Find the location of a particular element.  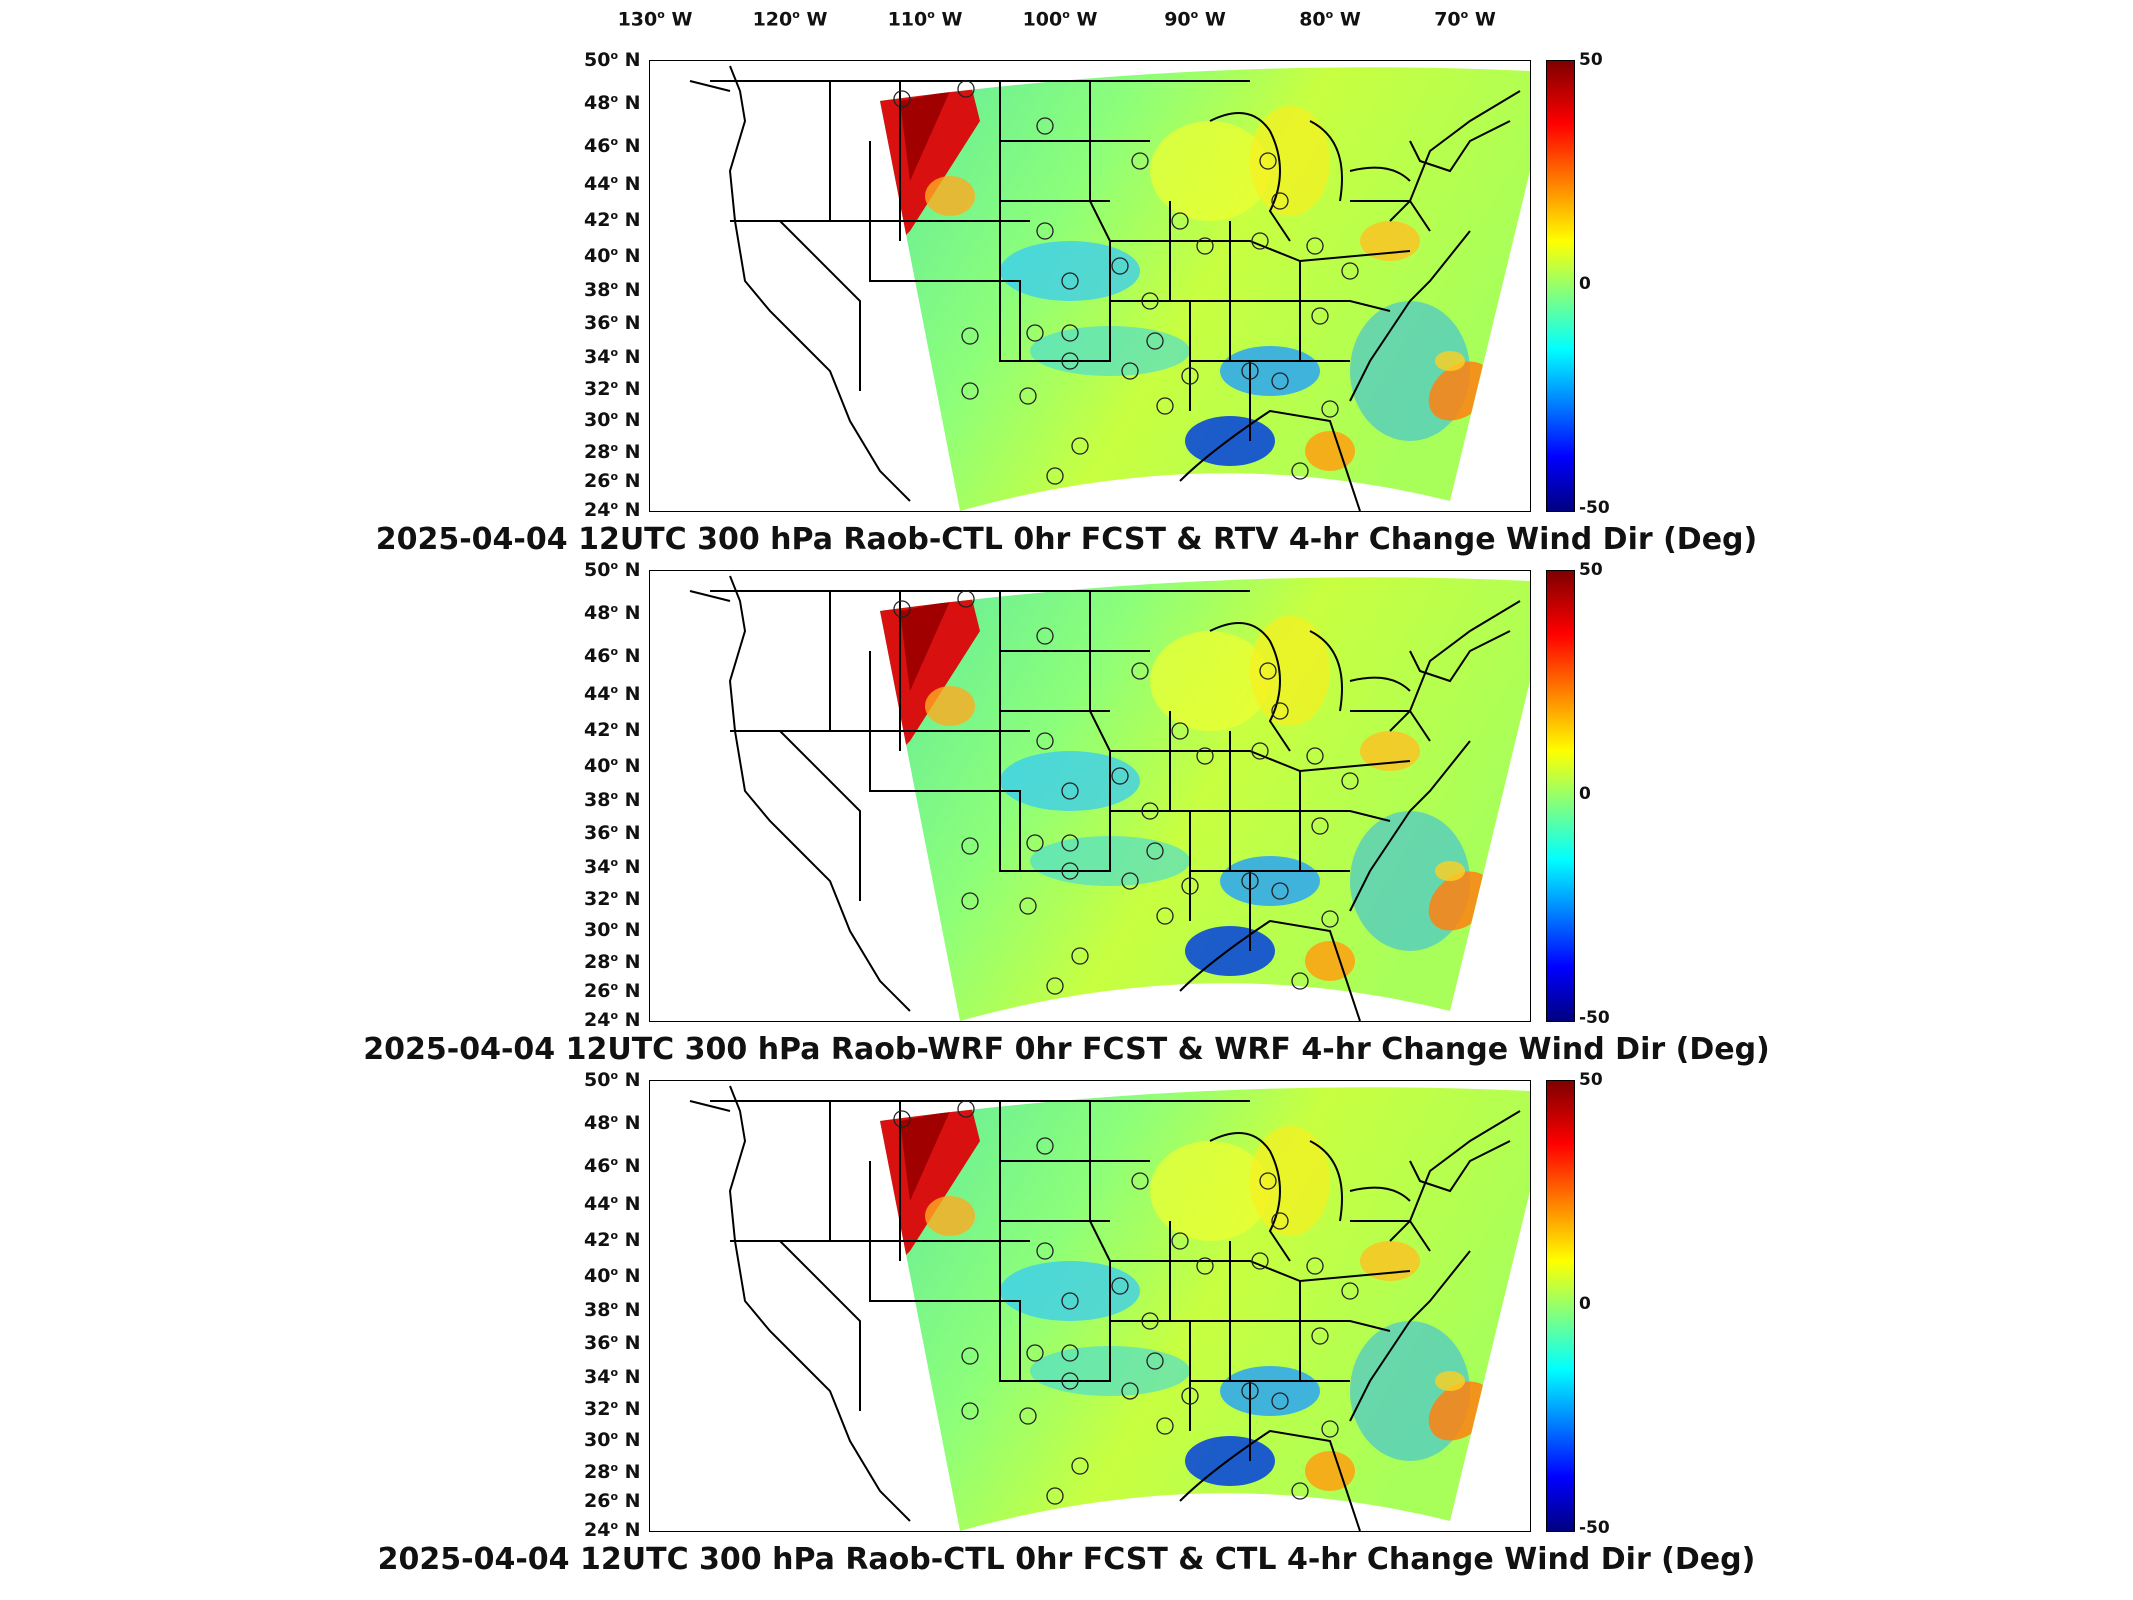

lon-label: 130o W is located at coordinates (655, 19).